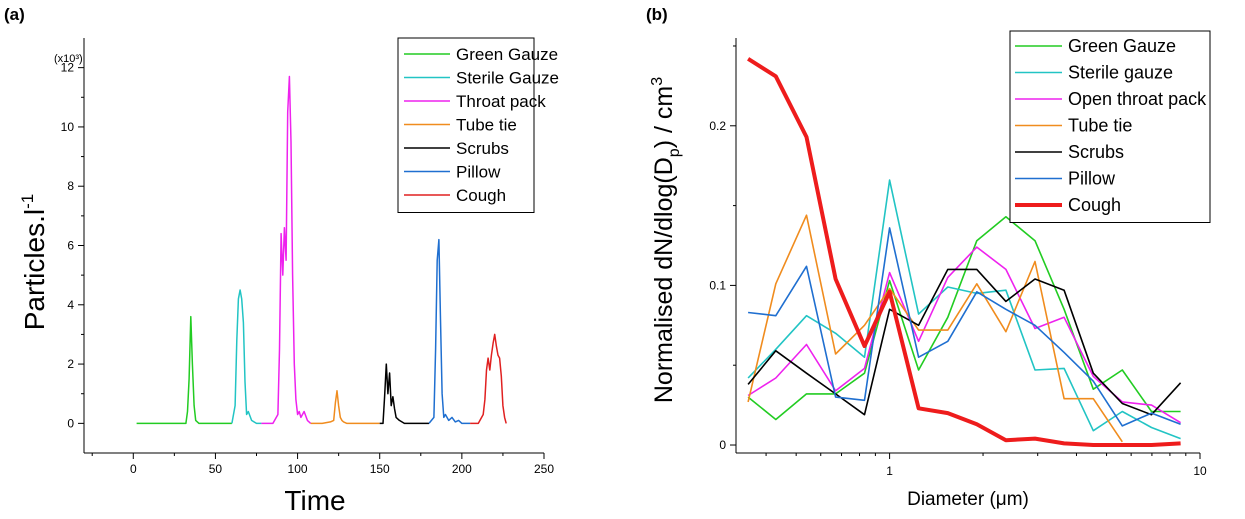 This screenshot has height=519, width=1245. Describe the element at coordinates (1200, 471) in the screenshot. I see `panel-b-x-tick-label: 10` at that location.